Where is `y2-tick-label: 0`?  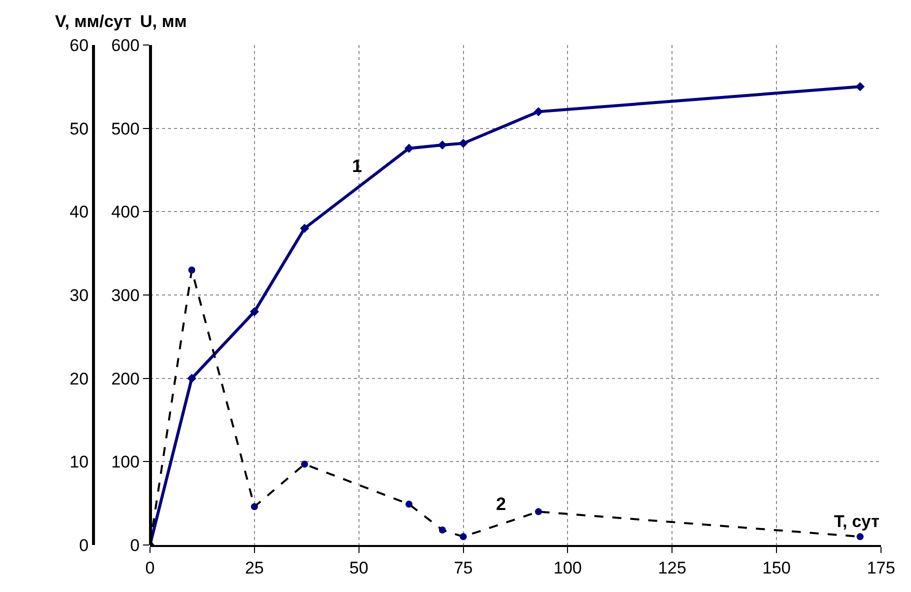
y2-tick-label: 0 is located at coordinates (84, 545).